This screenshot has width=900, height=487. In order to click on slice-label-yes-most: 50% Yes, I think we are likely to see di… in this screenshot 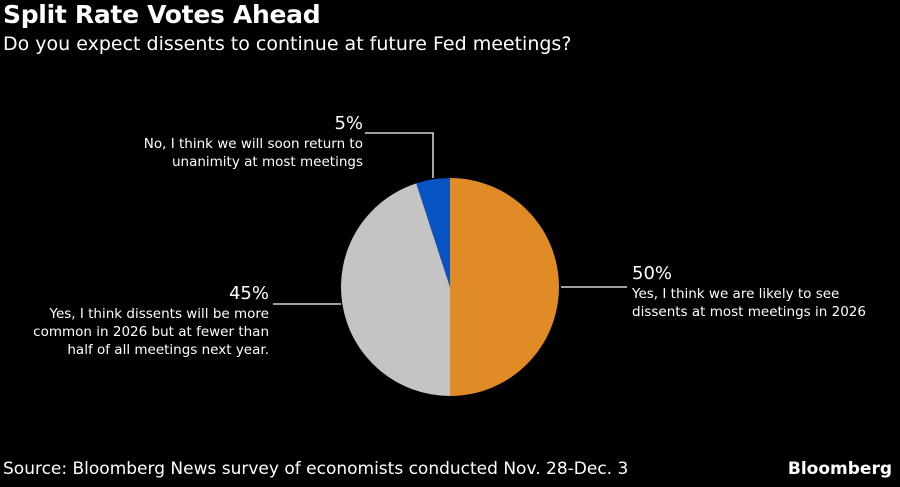, I will do `click(749, 292)`.